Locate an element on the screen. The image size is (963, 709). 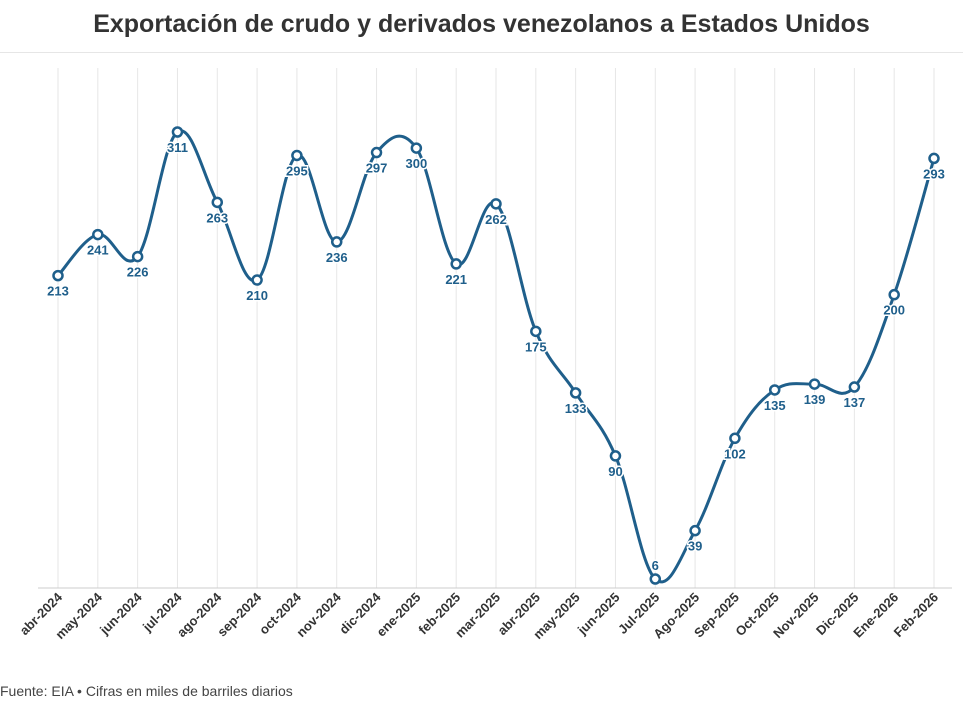
data-label: 200 is located at coordinates (894, 310).